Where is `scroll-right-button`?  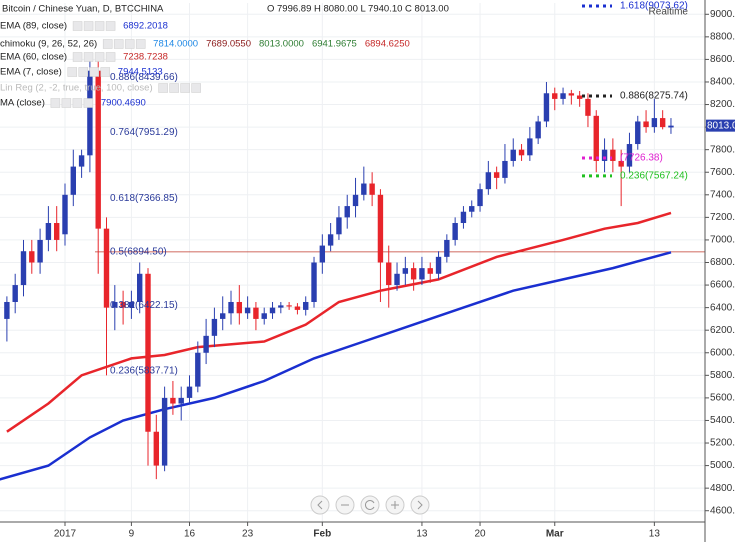
scroll-right-button is located at coordinates (420, 505).